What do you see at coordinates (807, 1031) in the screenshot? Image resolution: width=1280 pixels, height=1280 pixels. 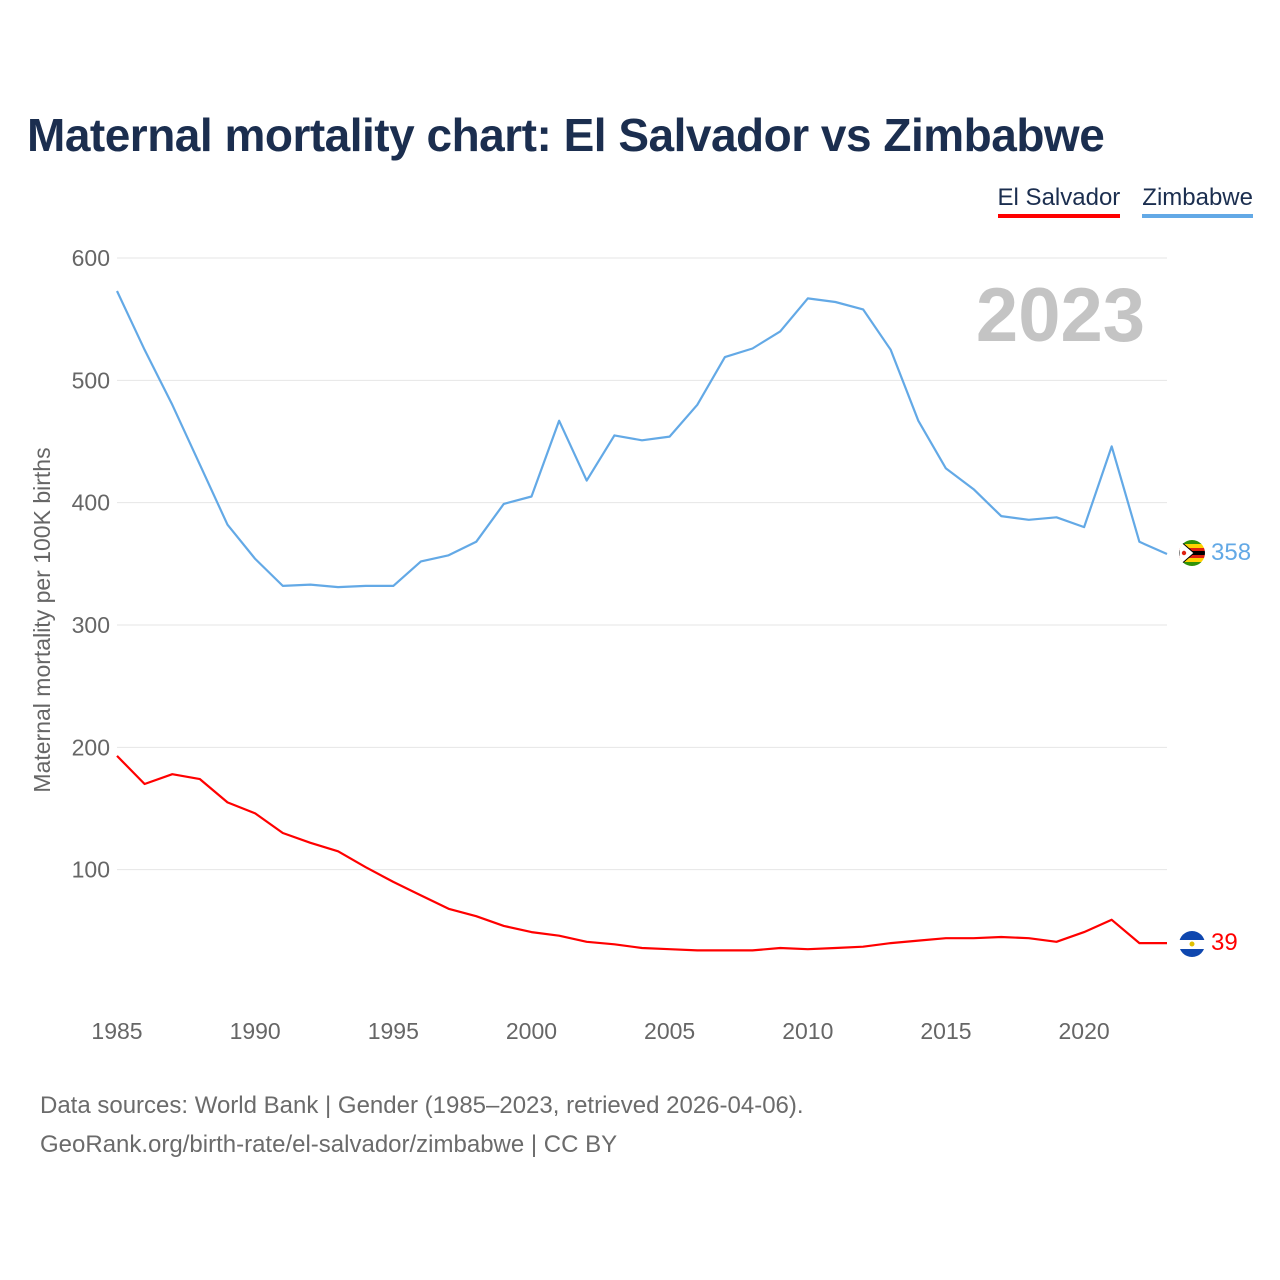 I see `x-tick-label: 2010` at bounding box center [807, 1031].